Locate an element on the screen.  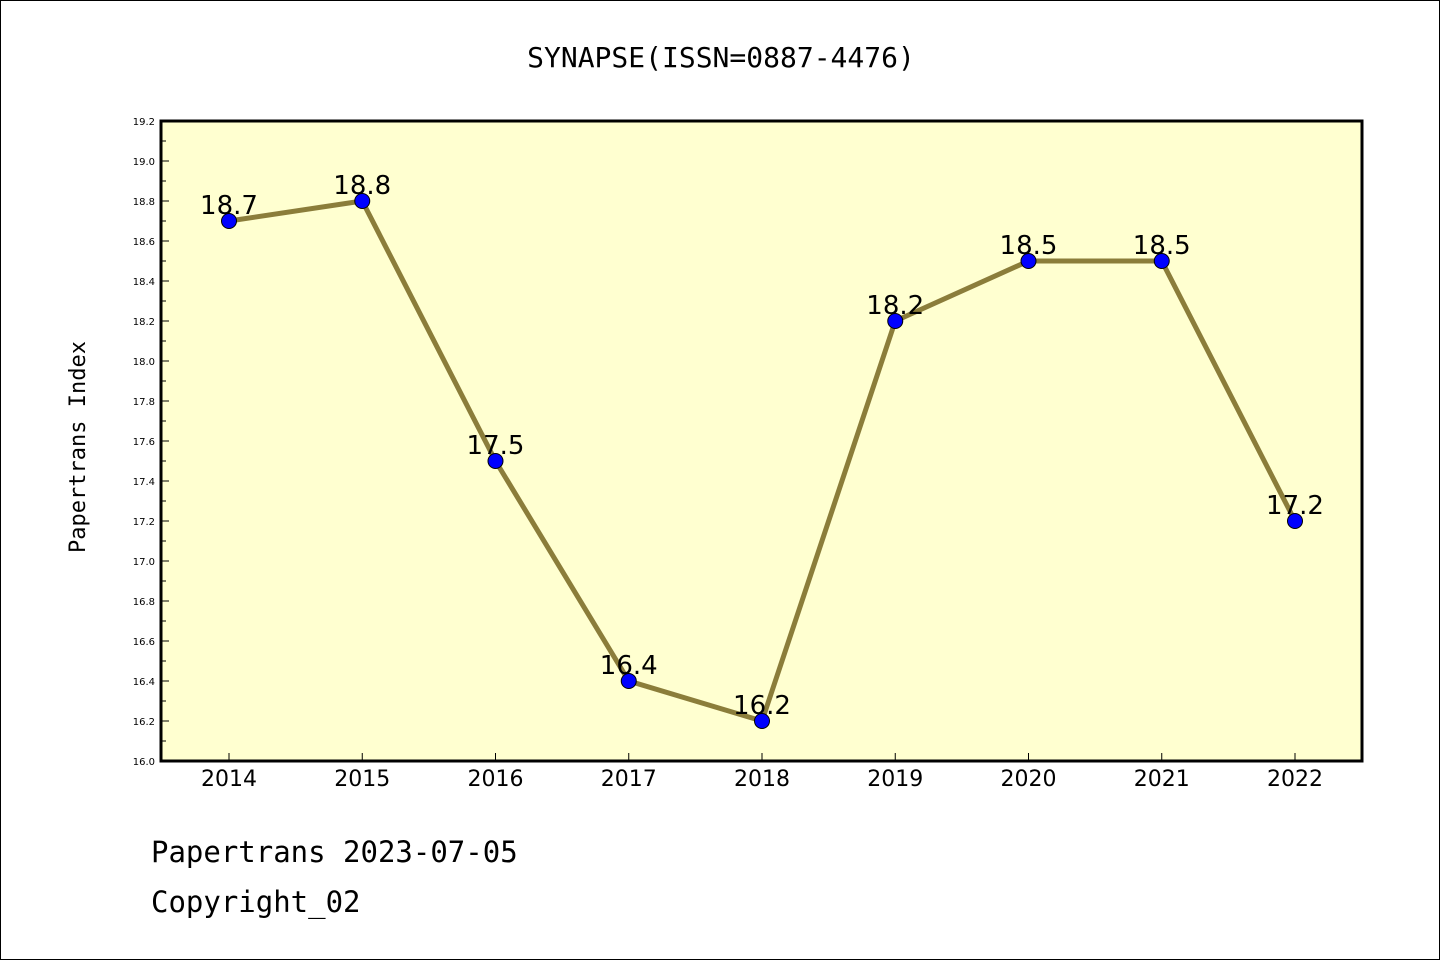
data-label: 17.5 is located at coordinates (496, 446).